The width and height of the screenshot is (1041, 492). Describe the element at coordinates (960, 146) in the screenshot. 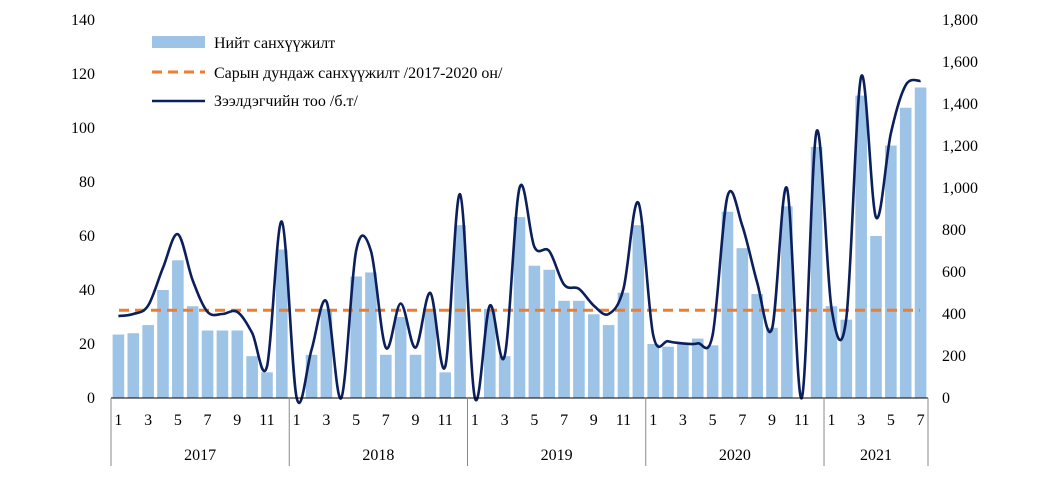

I see `right-tick-label: 1,200` at that location.